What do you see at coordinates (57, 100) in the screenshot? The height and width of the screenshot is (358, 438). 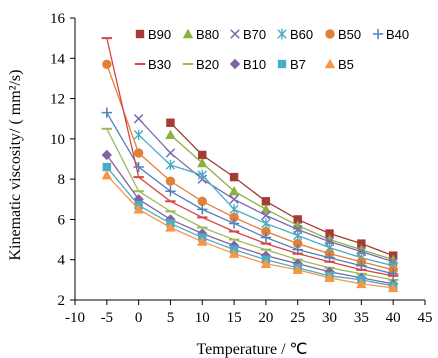 I see `y-tick-label: 12` at bounding box center [57, 100].